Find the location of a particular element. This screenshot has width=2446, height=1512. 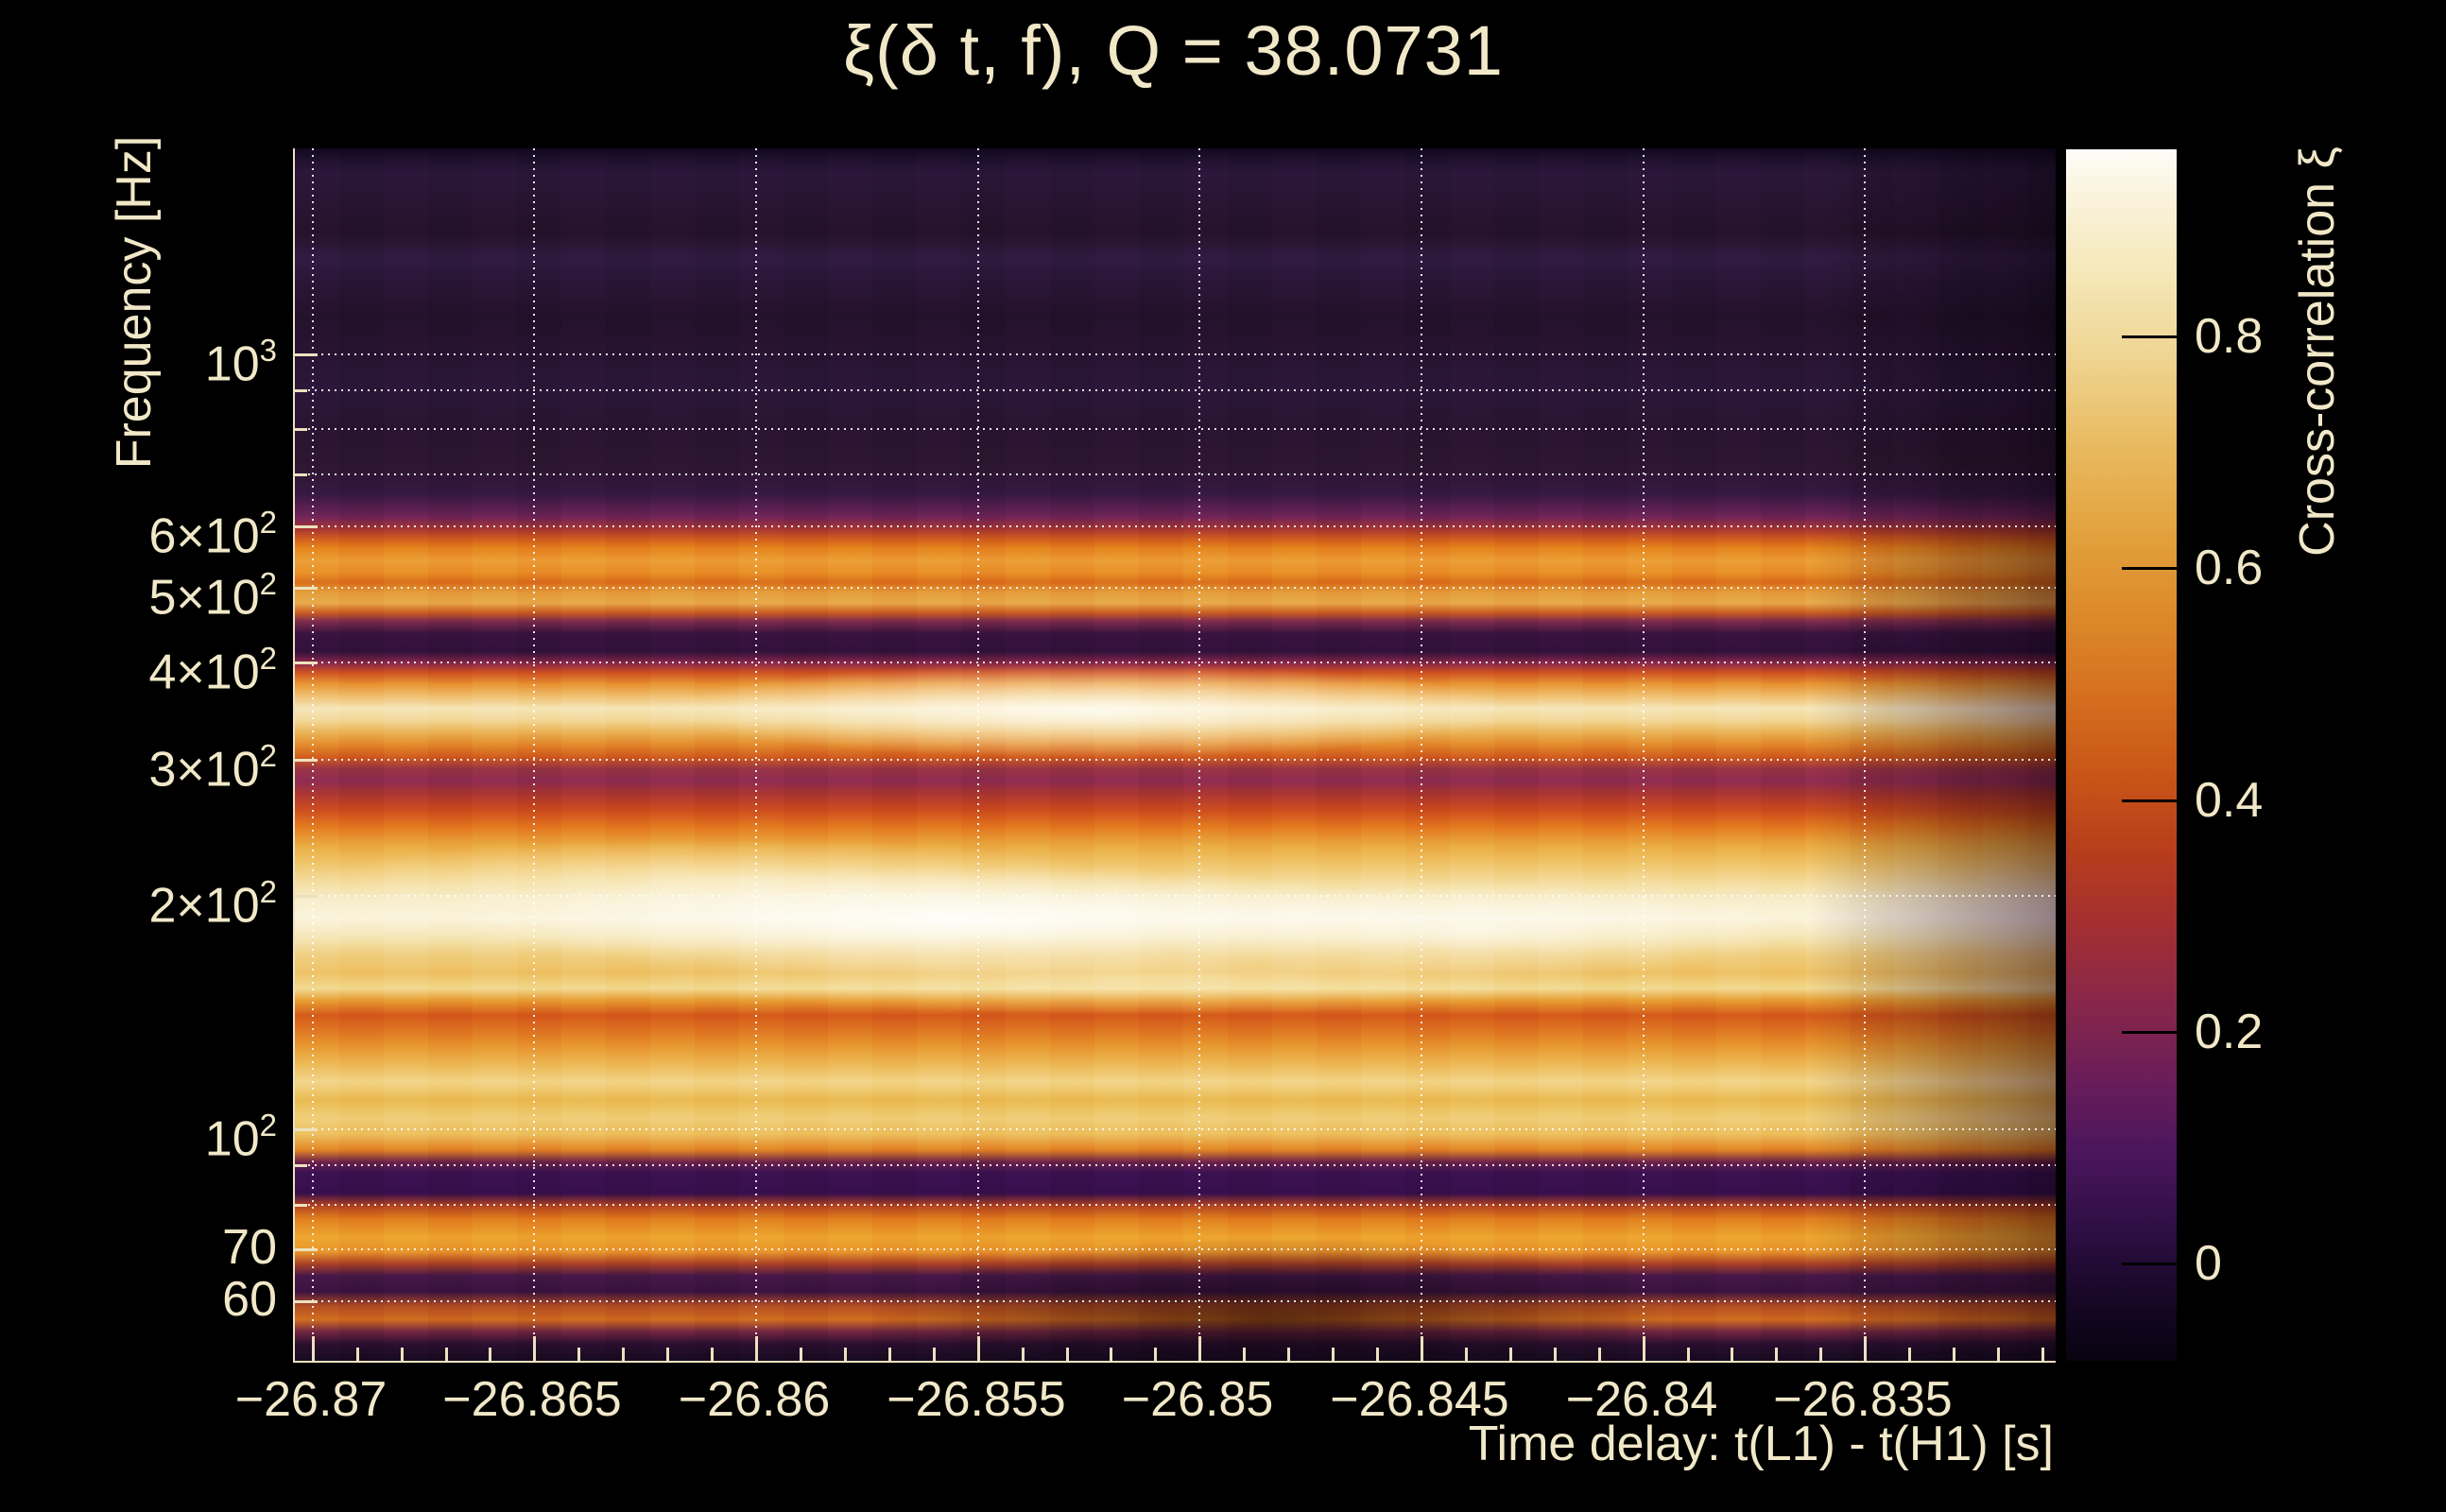

colorbar-tick-label: 0.4 is located at coordinates (2229, 800).